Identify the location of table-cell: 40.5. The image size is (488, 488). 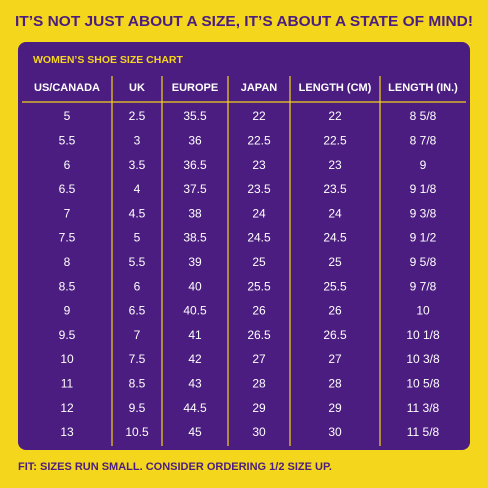
(195, 311).